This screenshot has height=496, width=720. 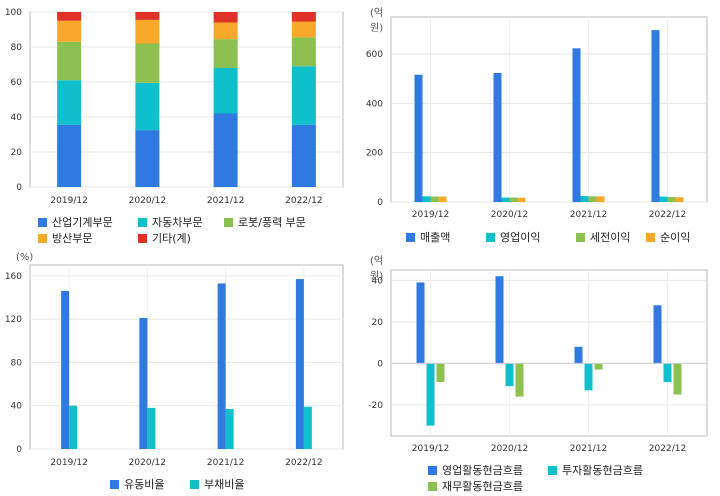 What do you see at coordinates (677, 379) in the screenshot?
I see `bar-재무활동현금흐름-2022-12` at bounding box center [677, 379].